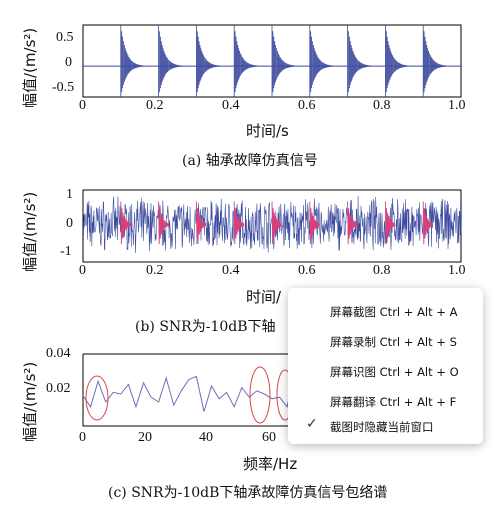 Image resolution: width=494 pixels, height=509 pixels. Describe the element at coordinates (267, 131) in the screenshot. I see `chart-a-xlabel: 时间/s` at that location.